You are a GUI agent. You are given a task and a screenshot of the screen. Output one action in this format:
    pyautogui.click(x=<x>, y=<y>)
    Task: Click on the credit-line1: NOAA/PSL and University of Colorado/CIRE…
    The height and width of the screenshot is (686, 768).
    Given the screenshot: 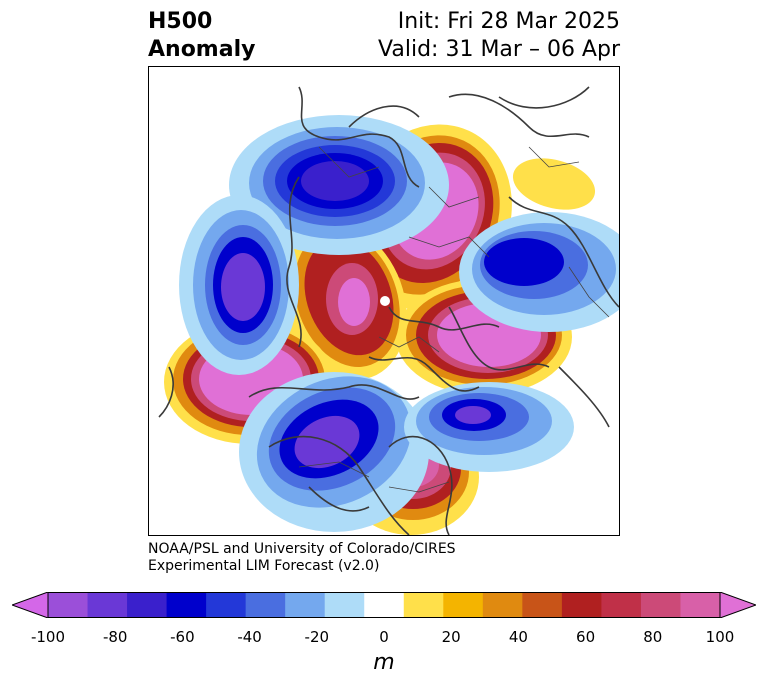 What is the action you would take?
    pyautogui.click(x=302, y=549)
    